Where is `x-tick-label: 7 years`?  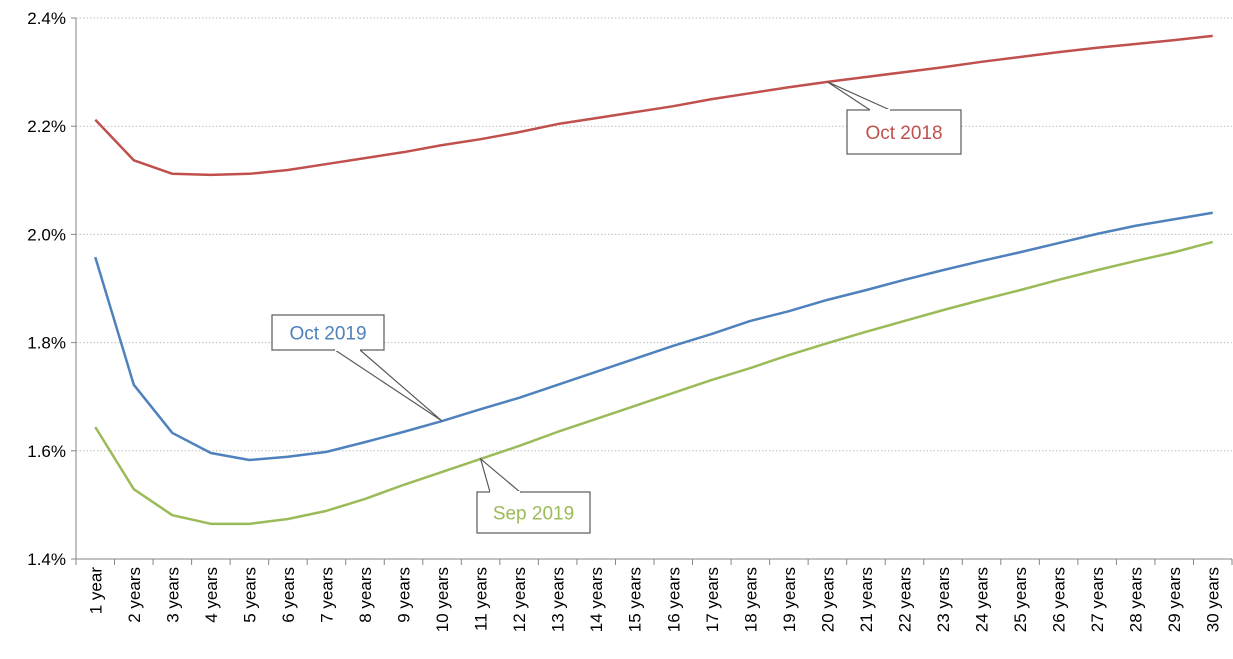
x-tick-label: 7 years is located at coordinates (326, 595).